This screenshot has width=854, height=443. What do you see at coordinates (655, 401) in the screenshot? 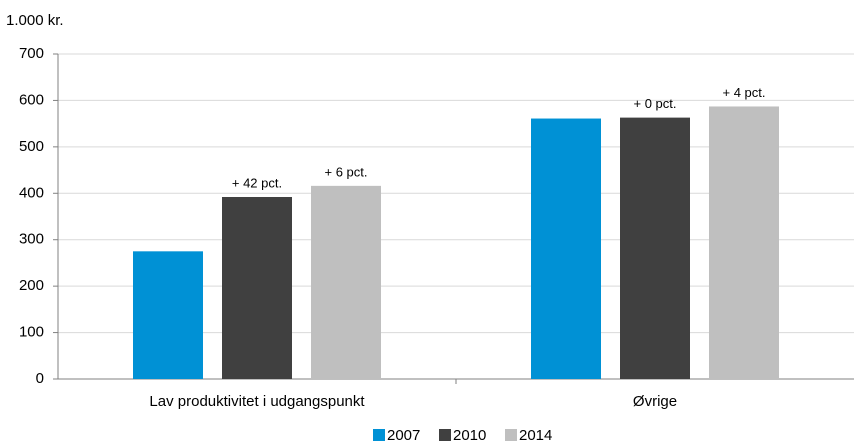
I see `x-tick-label: Øvrige` at bounding box center [655, 401].